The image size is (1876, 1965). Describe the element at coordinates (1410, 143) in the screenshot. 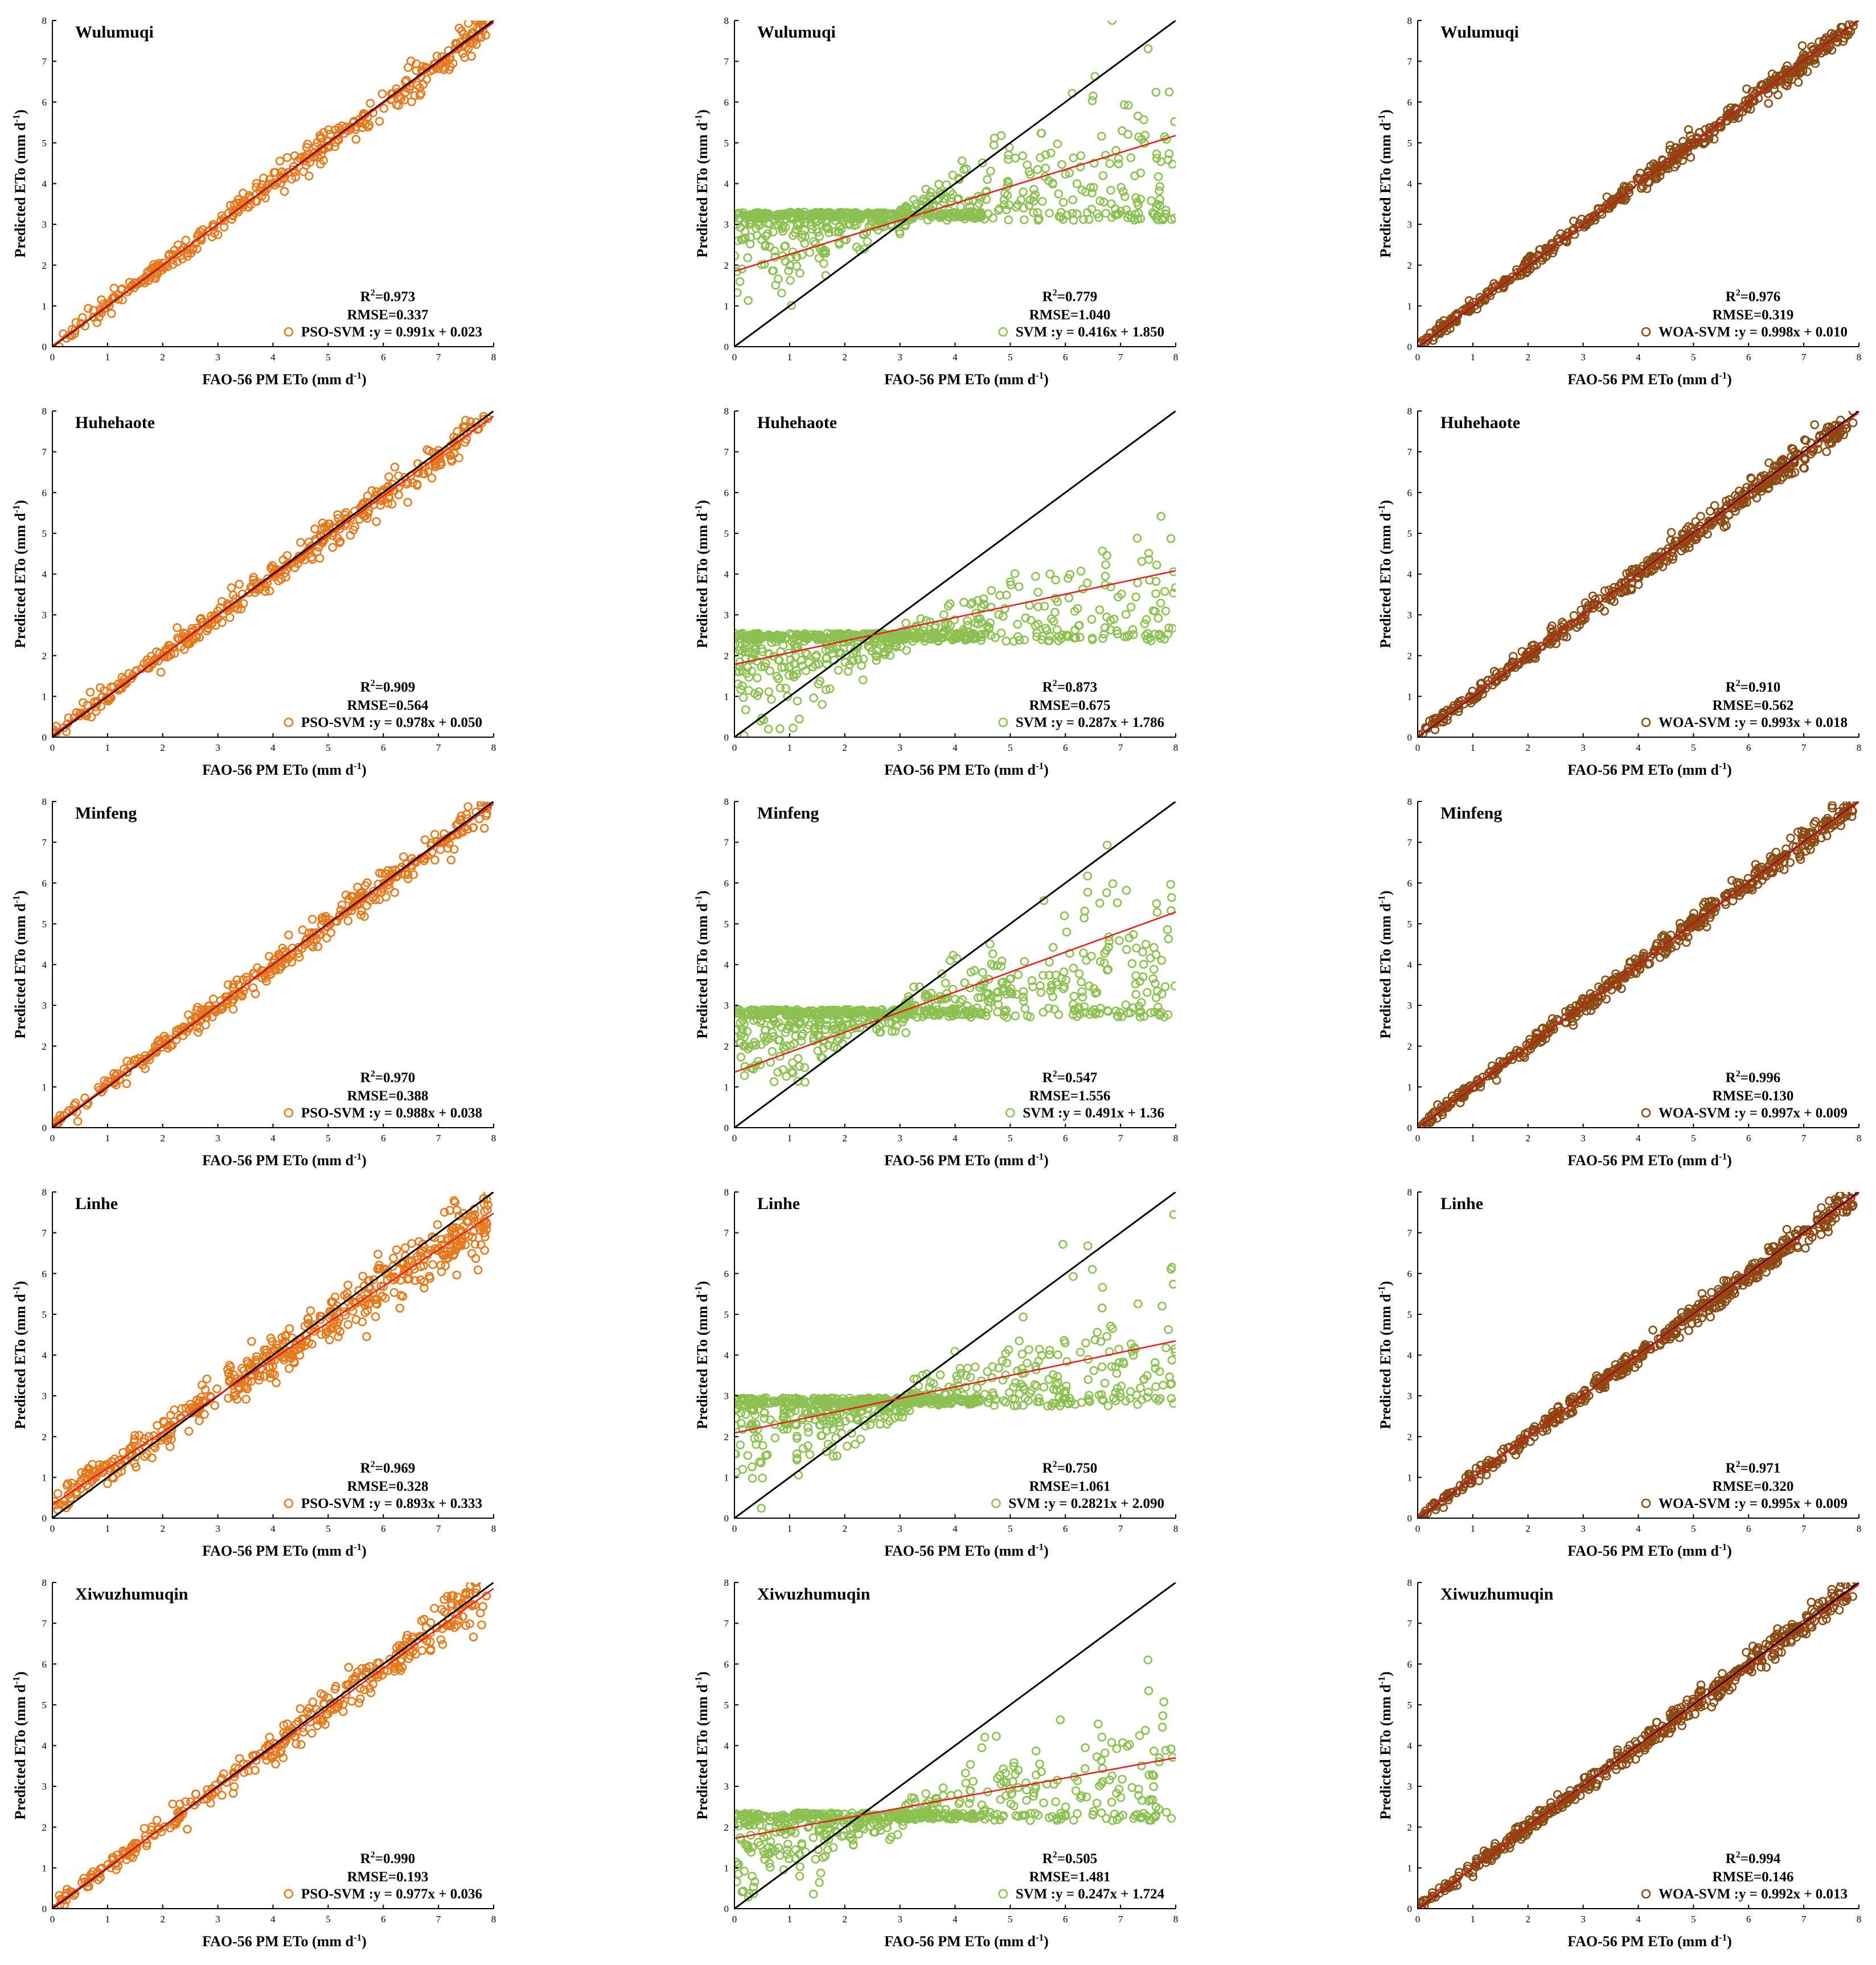

I see `y-tick-label: 5` at that location.